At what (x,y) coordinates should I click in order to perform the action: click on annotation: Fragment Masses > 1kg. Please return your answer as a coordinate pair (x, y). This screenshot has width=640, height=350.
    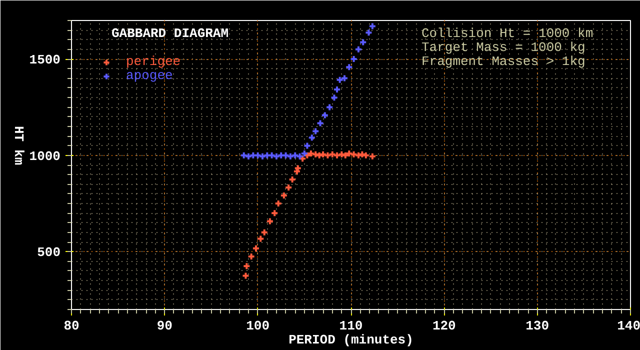
    Looking at the image, I should click on (504, 61).